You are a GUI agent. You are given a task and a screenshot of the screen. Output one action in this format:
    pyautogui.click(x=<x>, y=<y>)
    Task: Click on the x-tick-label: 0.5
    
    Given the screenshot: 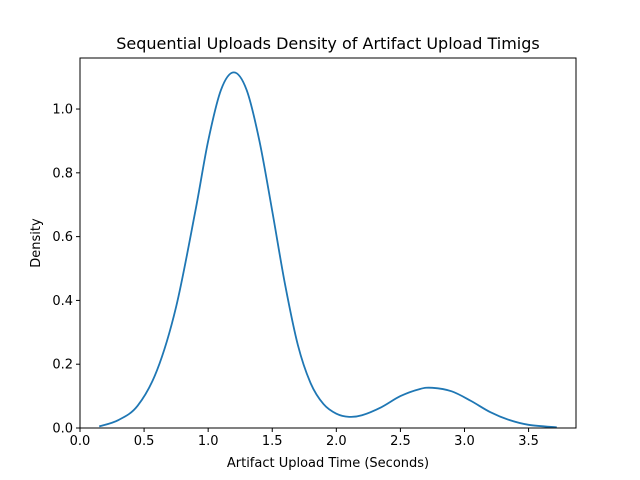 What is the action you would take?
    pyautogui.click(x=144, y=441)
    